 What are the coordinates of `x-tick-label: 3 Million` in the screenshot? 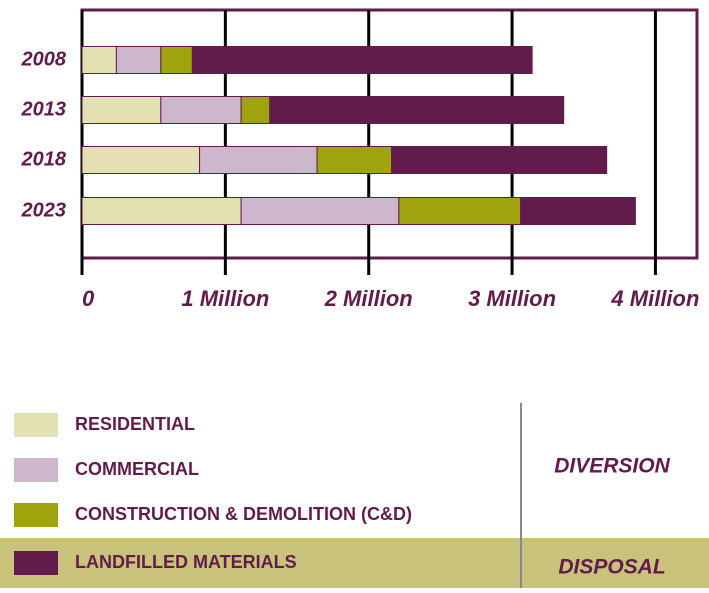 It's located at (512, 298).